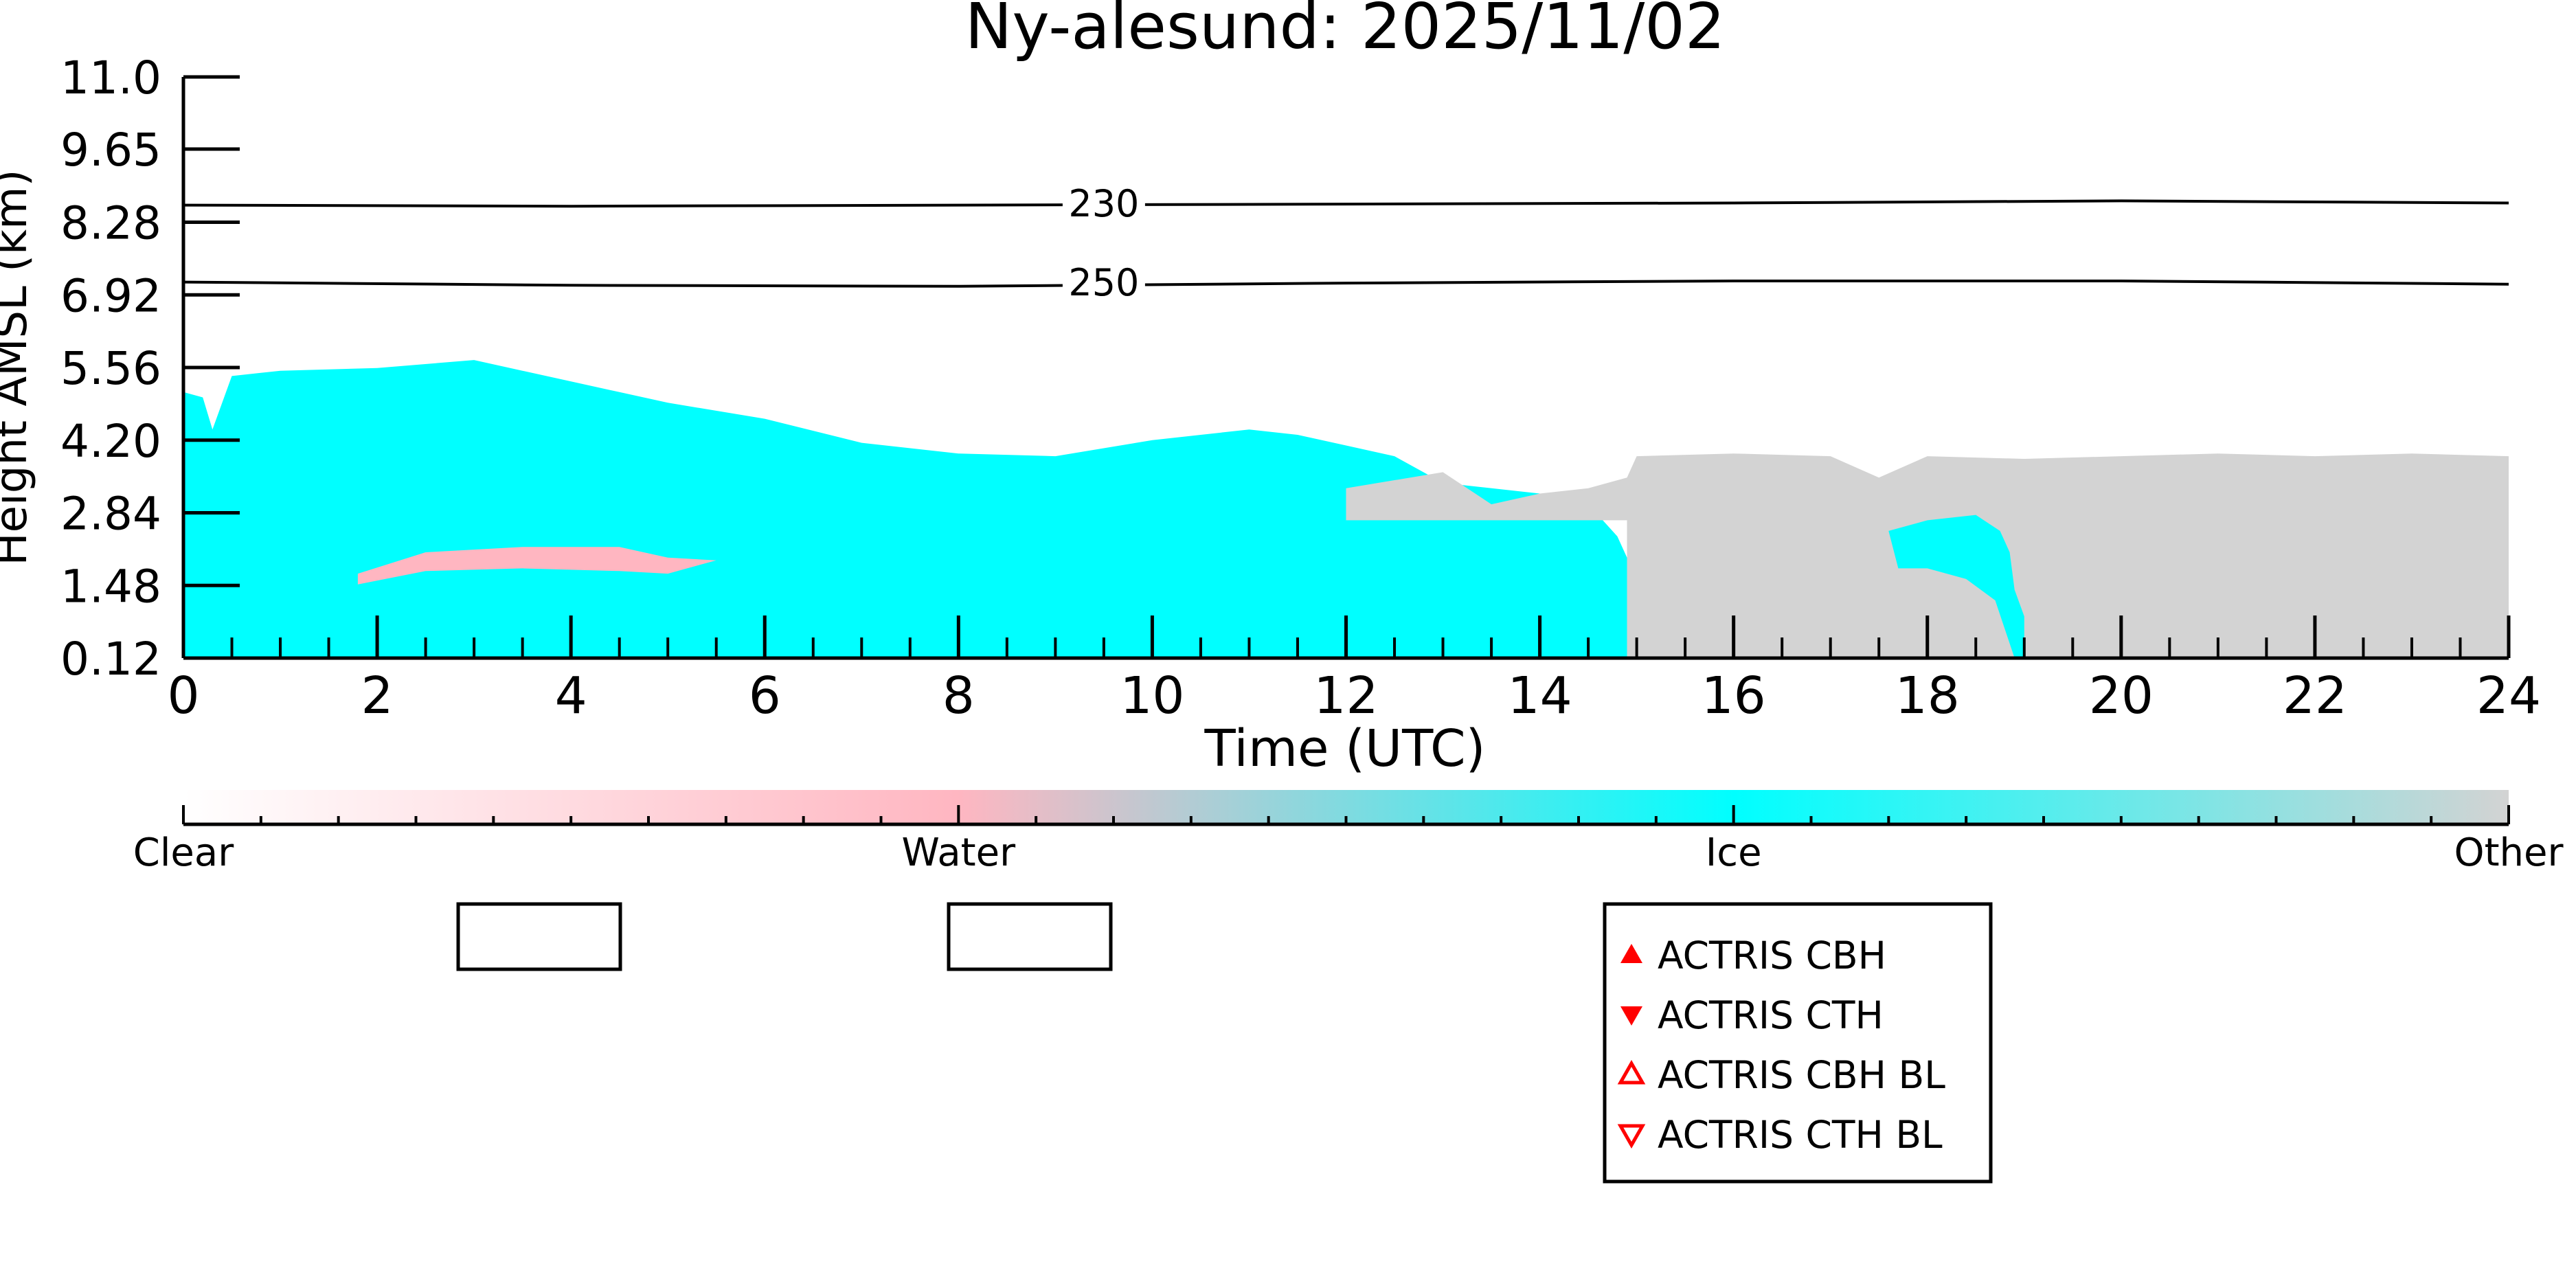  I want to click on y-tick-label: 4.20, so click(110, 441).